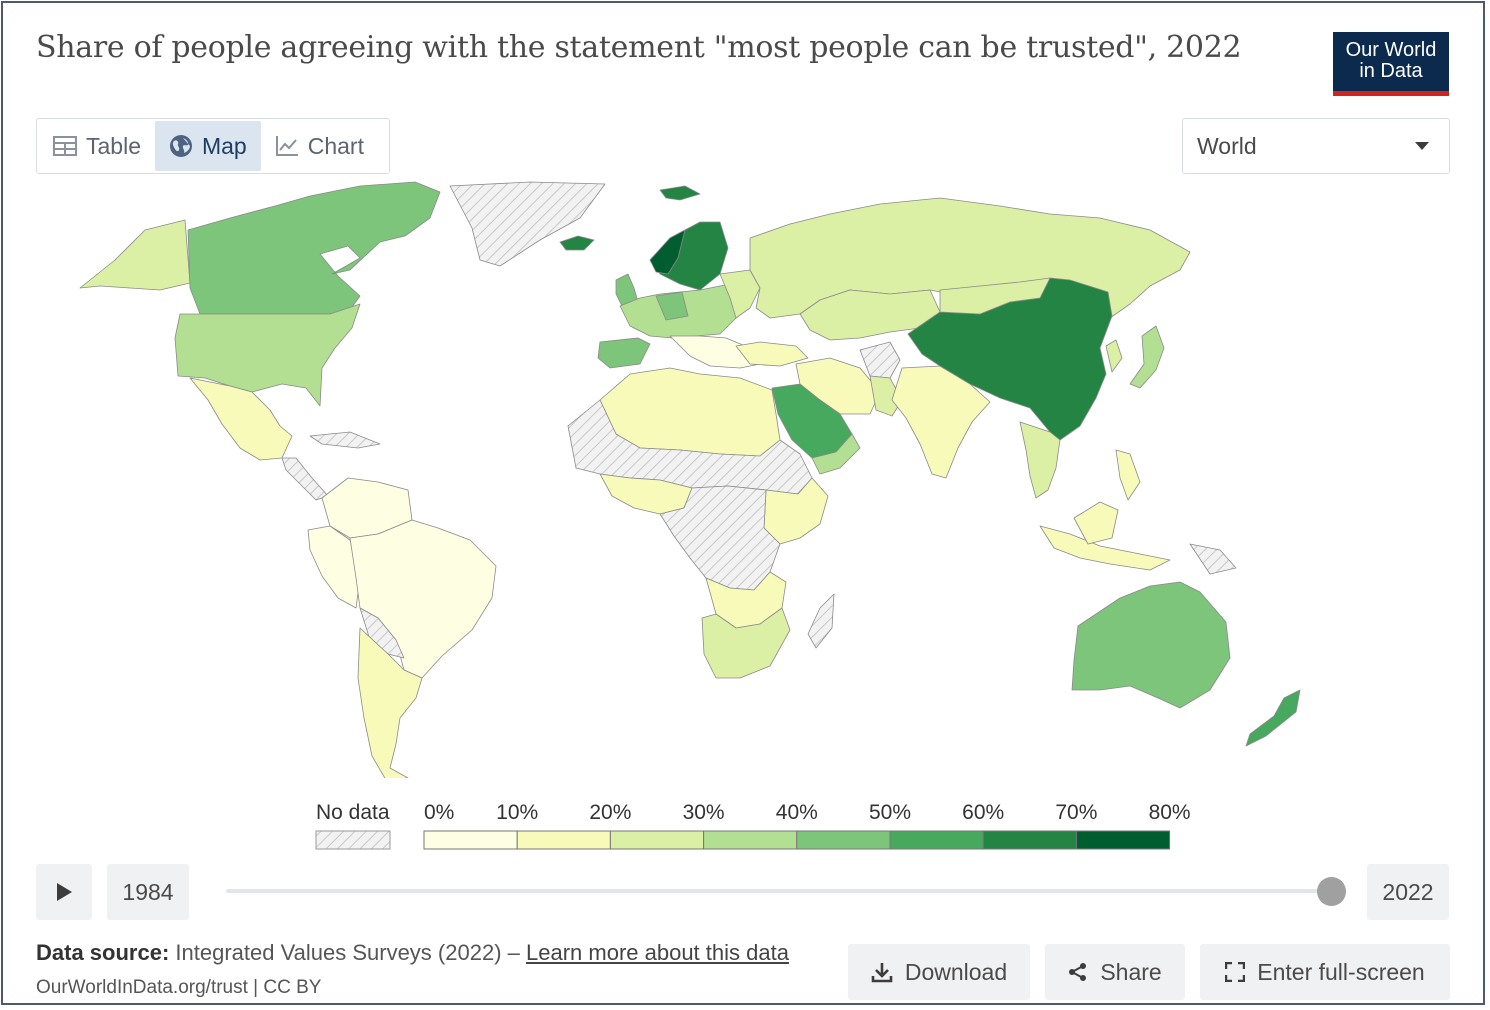 Image resolution: width=1490 pixels, height=1010 pixels. Describe the element at coordinates (345, 440) in the screenshot. I see `map-caribbean` at that location.